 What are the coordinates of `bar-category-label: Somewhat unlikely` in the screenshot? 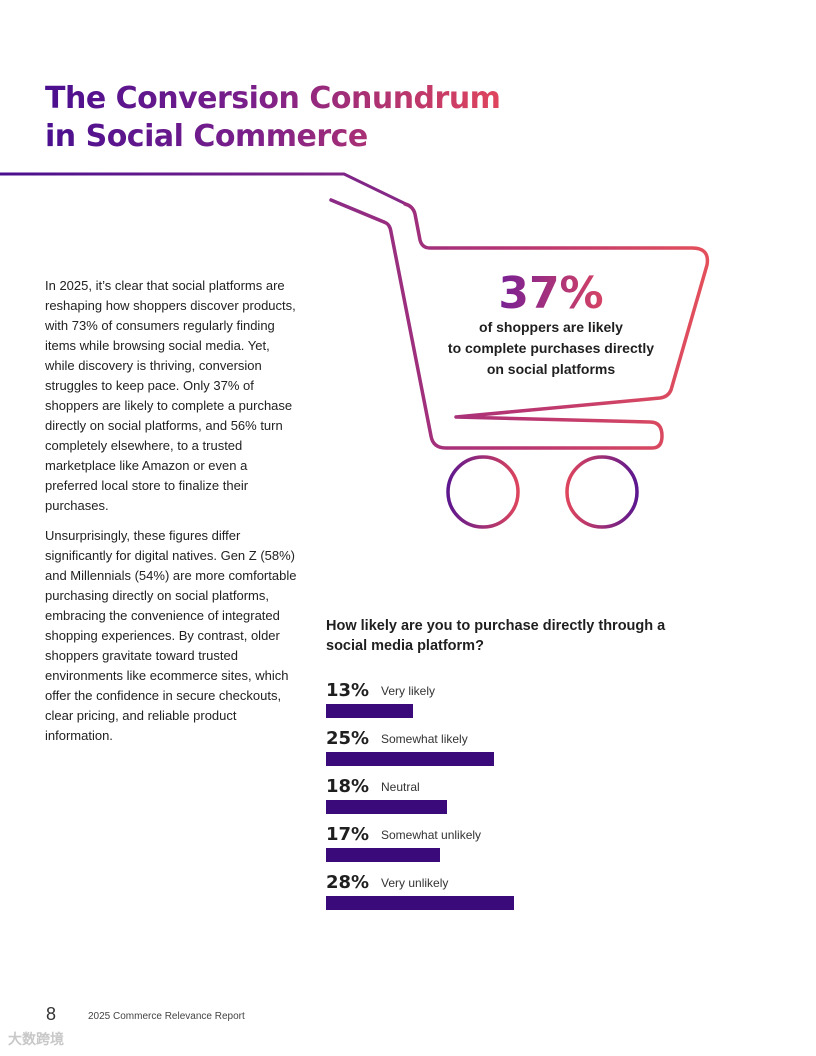 It's located at (431, 835).